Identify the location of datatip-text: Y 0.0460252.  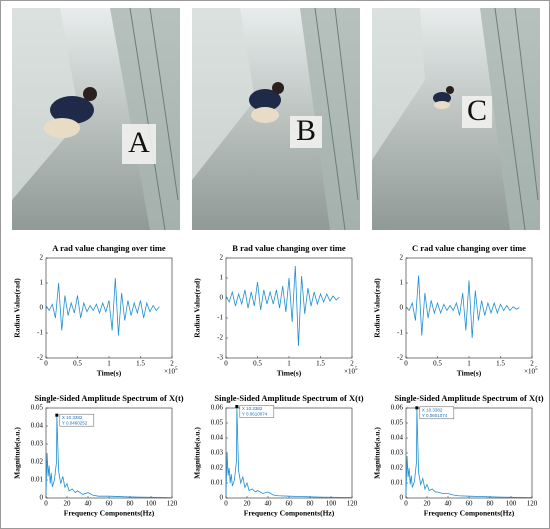
(75, 422).